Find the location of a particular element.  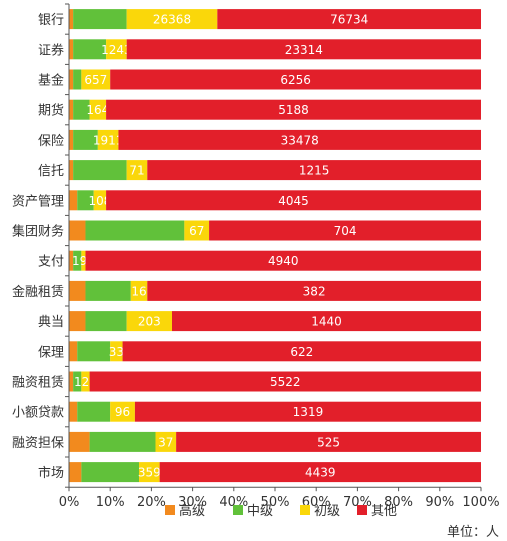

data-label: 76734 is located at coordinates (349, 20).